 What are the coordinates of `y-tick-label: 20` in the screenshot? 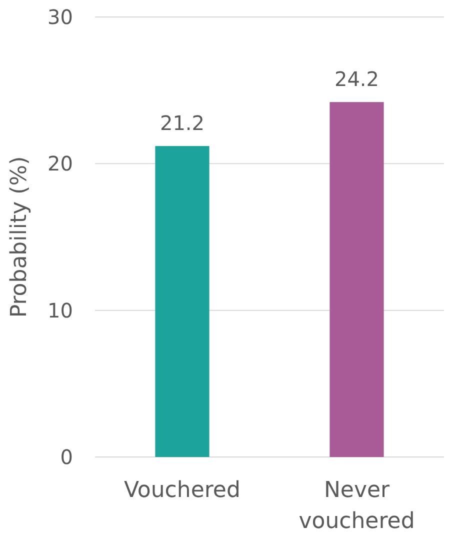 It's located at (60, 164).